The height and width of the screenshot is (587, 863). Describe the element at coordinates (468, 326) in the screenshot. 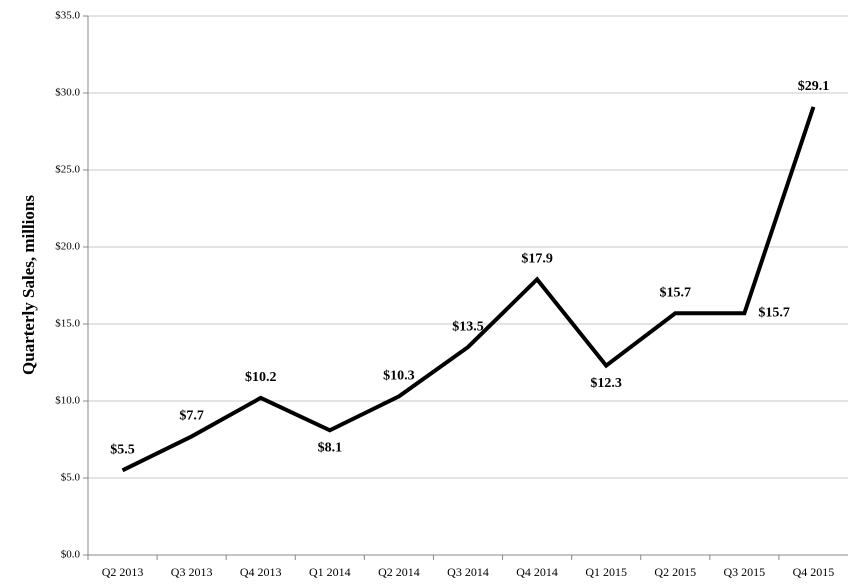

I see `data-label: $13.5` at that location.